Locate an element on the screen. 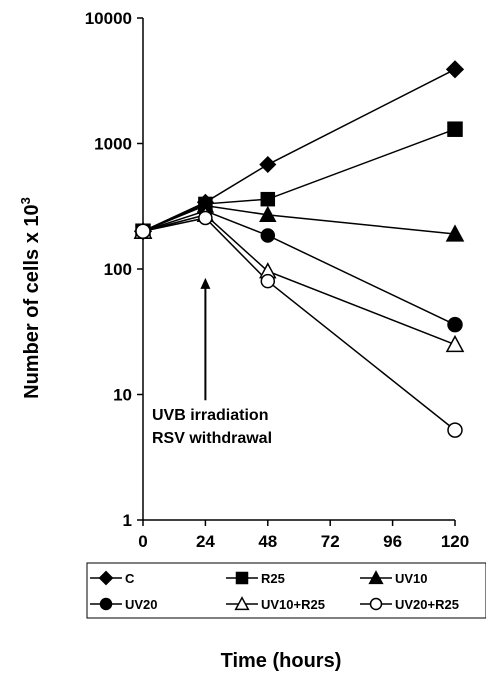 Image resolution: width=486 pixels, height=674 pixels. y-tick-label: 100 is located at coordinates (118, 269).